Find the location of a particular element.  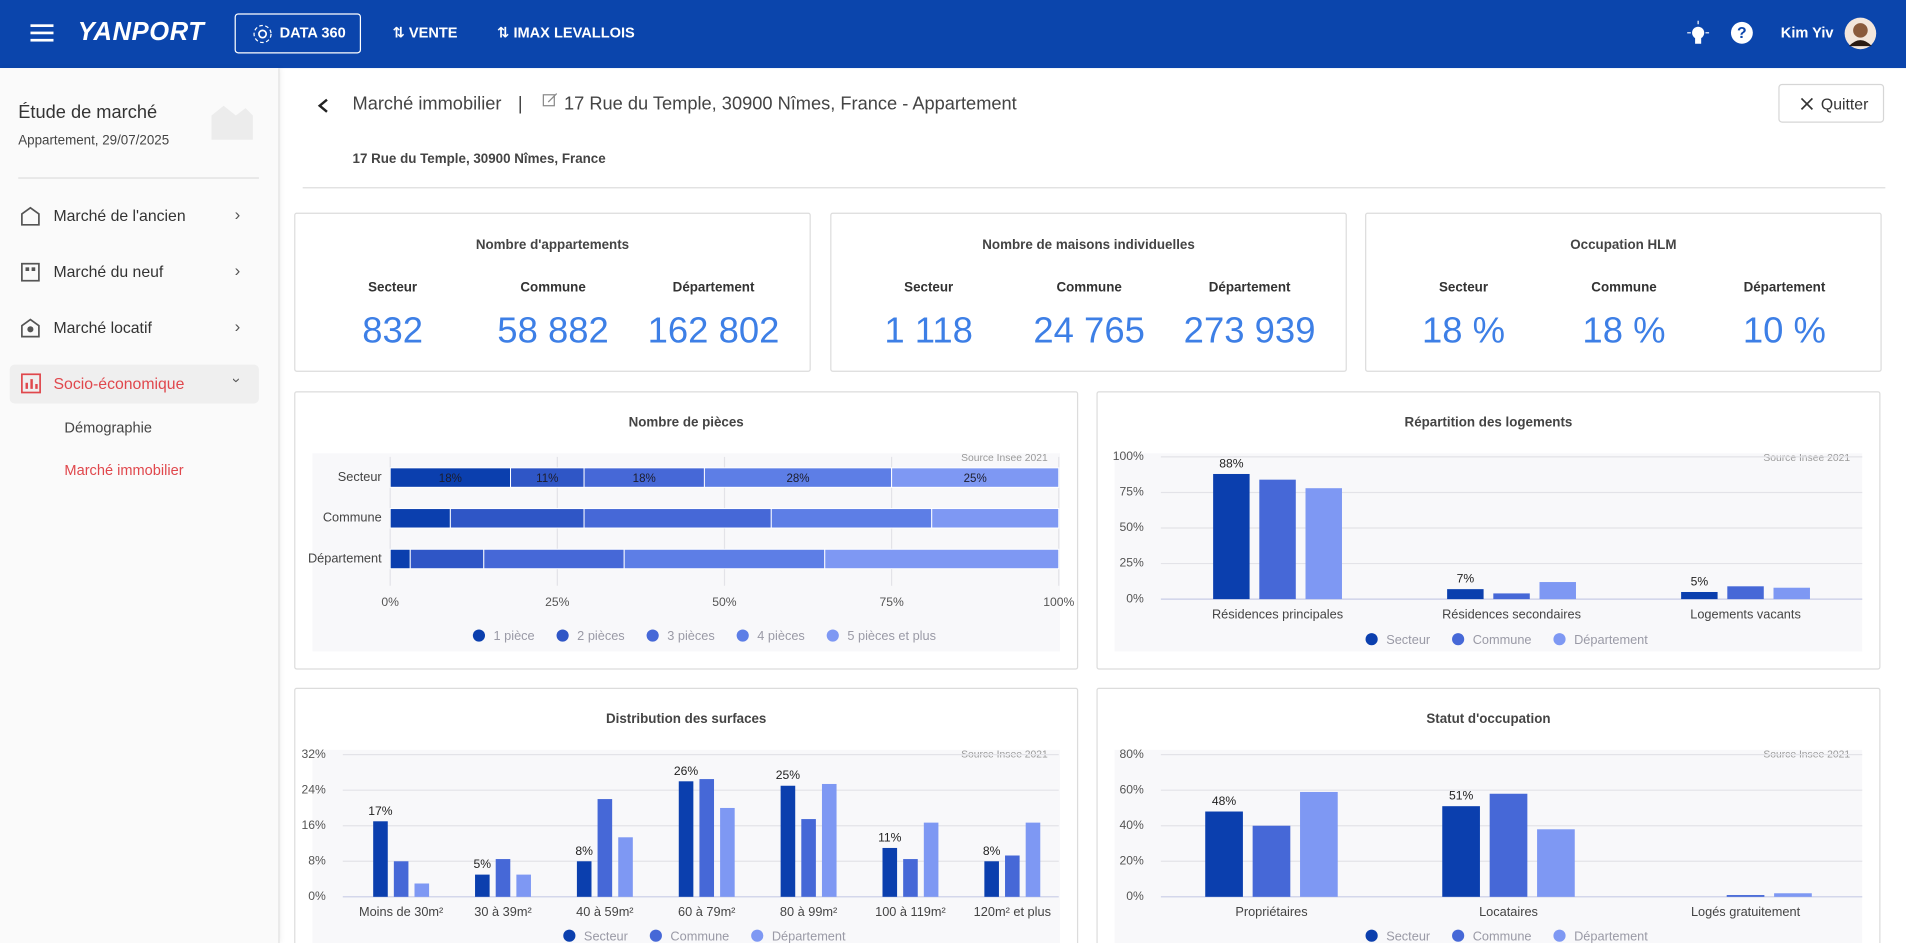

submenu-item: Marché immobilier is located at coordinates (124, 470).